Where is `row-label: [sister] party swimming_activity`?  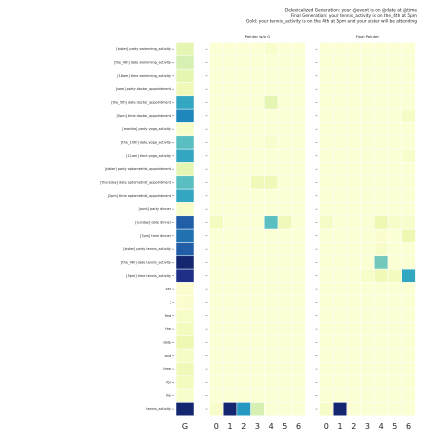
row-label: [sister] party swimming_activity is located at coordinates (143, 49).